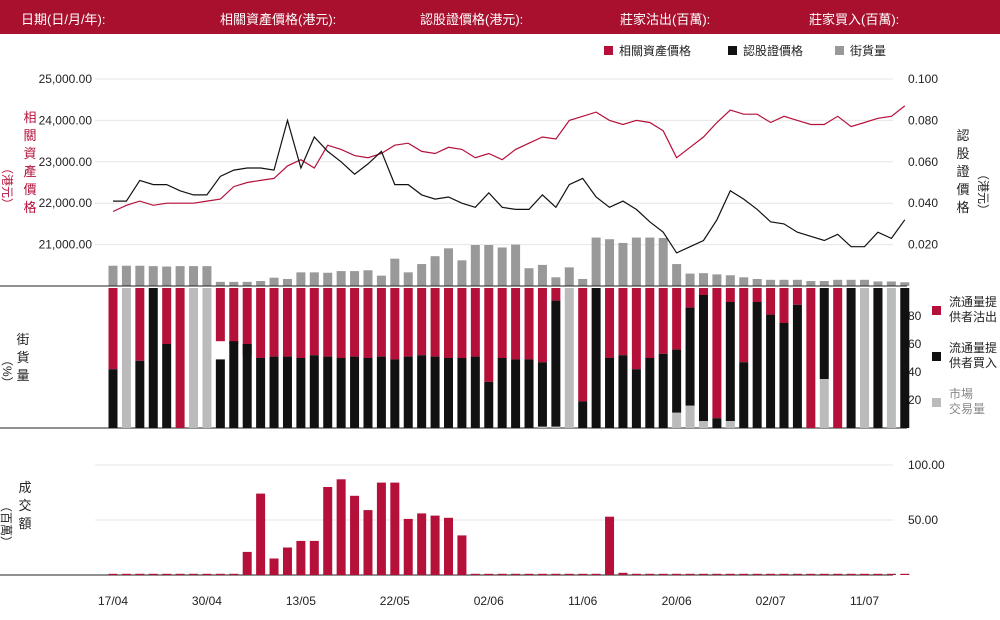 Image resolution: width=1000 pixels, height=620 pixels. Describe the element at coordinates (22, 339) in the screenshot. I see `percent-axis-label-char: 街` at that location.